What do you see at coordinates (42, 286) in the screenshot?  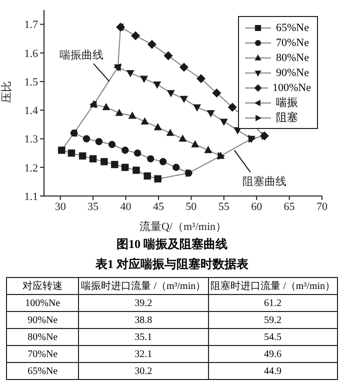 I see `y-axis-title: 对应转速` at bounding box center [42, 286].